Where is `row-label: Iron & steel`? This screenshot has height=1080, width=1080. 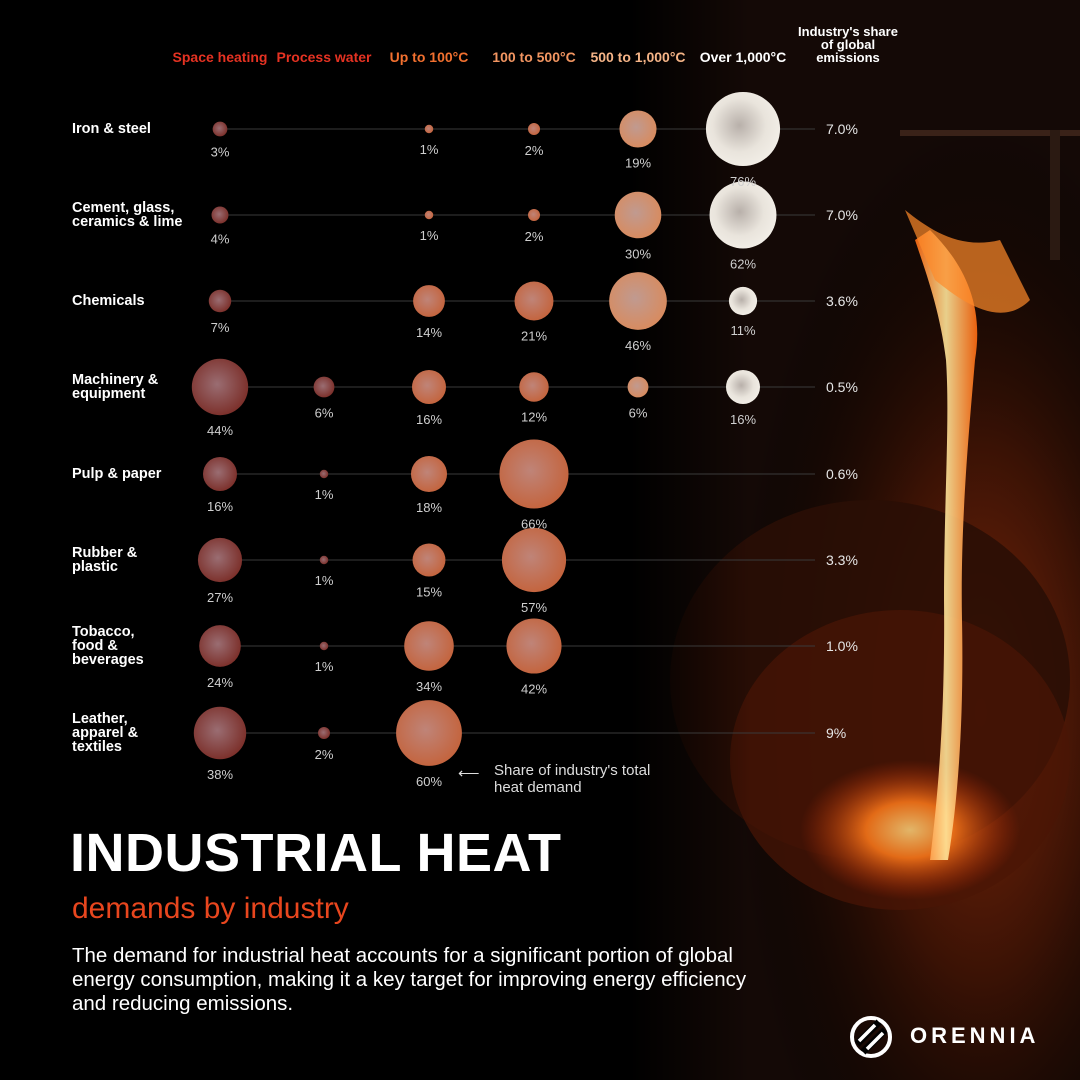 row-label: Iron & steel is located at coordinates (111, 129).